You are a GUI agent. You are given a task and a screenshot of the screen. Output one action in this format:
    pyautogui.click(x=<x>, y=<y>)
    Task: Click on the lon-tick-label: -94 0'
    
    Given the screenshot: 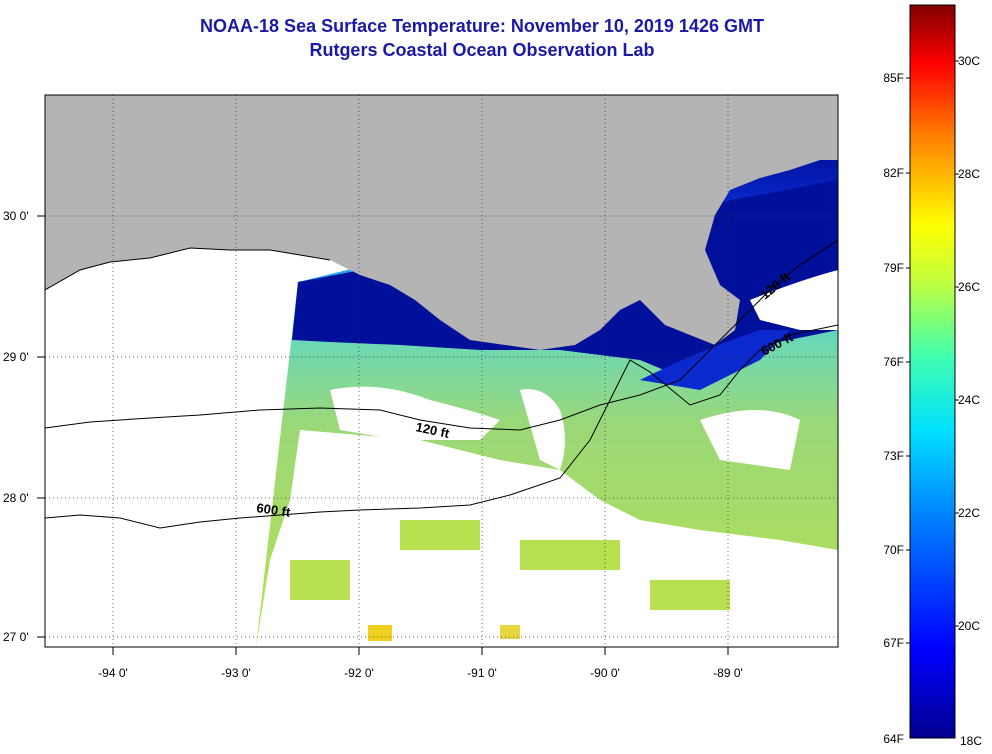 What is the action you would take?
    pyautogui.click(x=113, y=673)
    